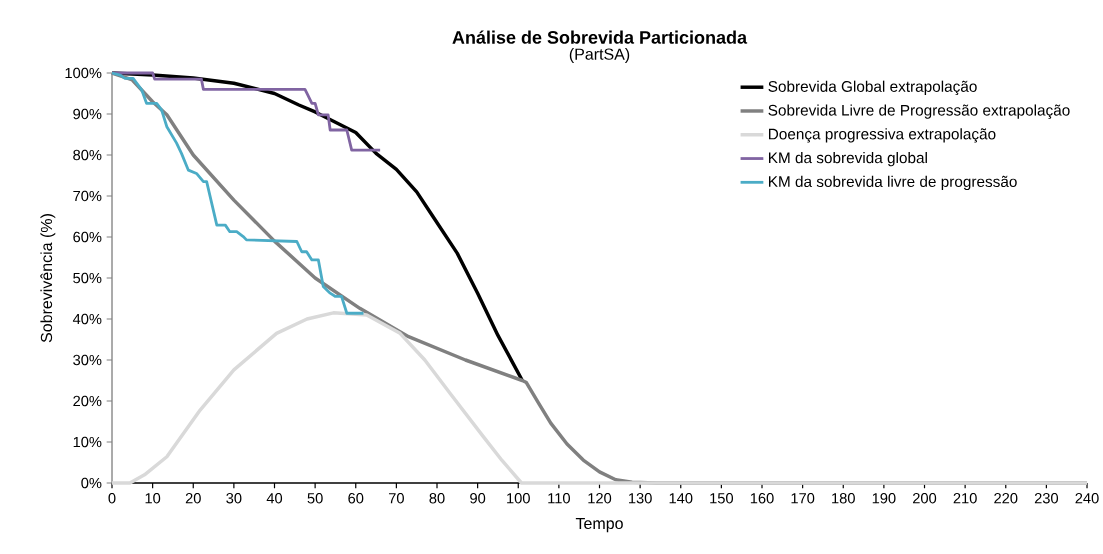 The height and width of the screenshot is (554, 1103). What do you see at coordinates (803, 498) in the screenshot?
I see `x-tick-label: 170` at bounding box center [803, 498].